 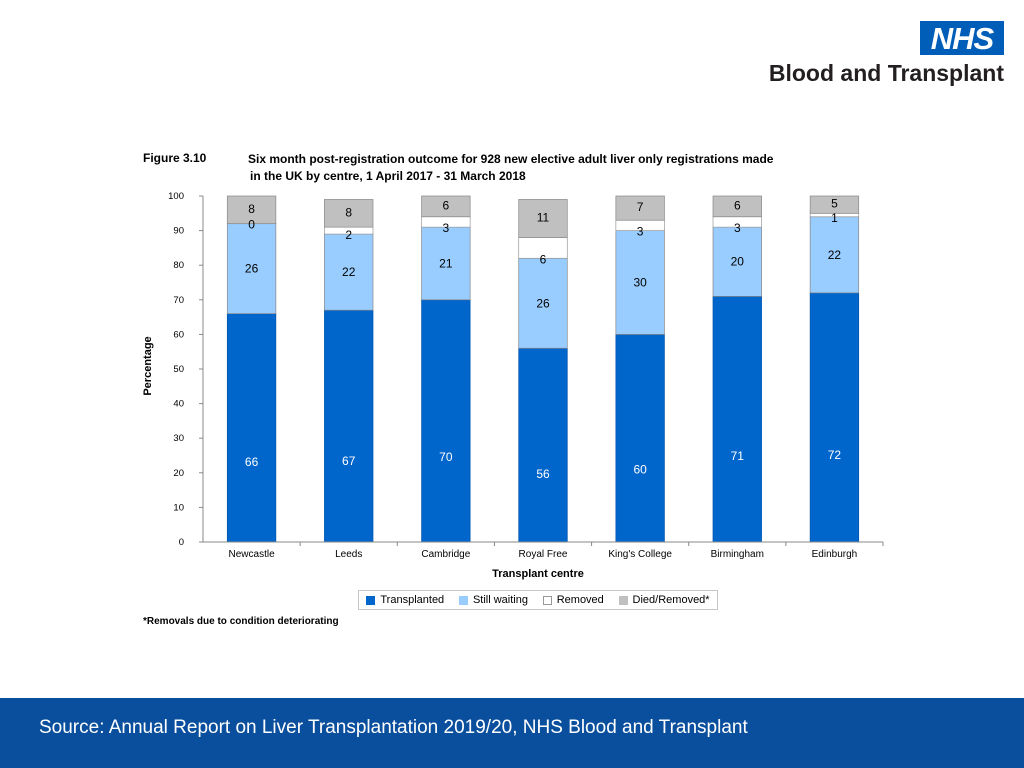 I want to click on y-tick-label: 60, so click(x=178, y=334).